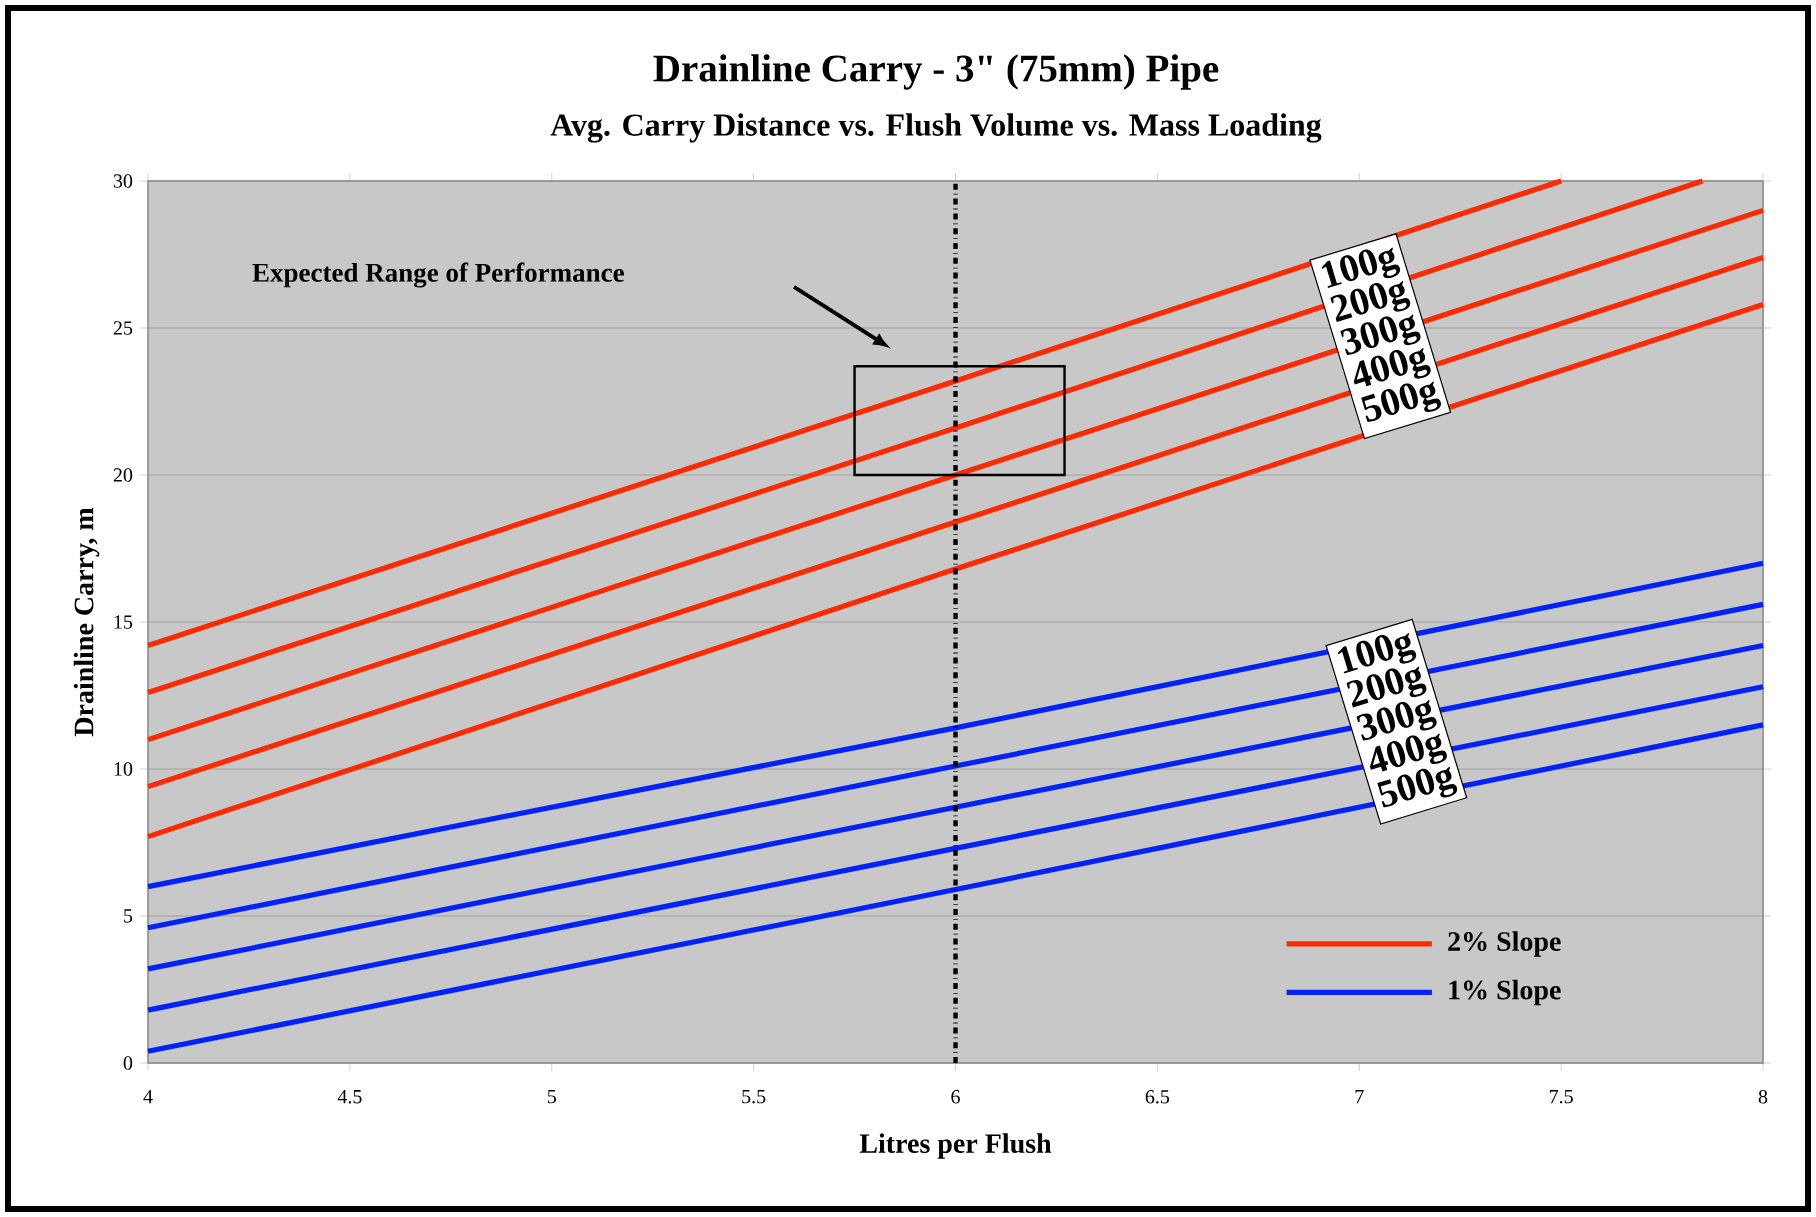 Image resolution: width=1816 pixels, height=1217 pixels. What do you see at coordinates (1157, 1097) in the screenshot?
I see `x-tick-label: 6.5` at bounding box center [1157, 1097].